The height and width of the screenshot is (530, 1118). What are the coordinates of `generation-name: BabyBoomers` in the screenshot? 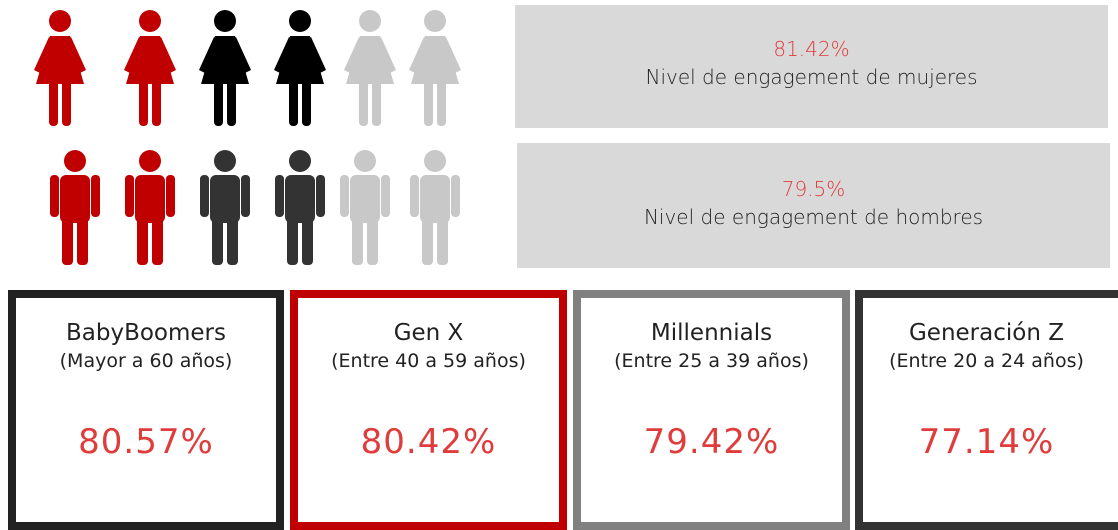 It's located at (145, 333).